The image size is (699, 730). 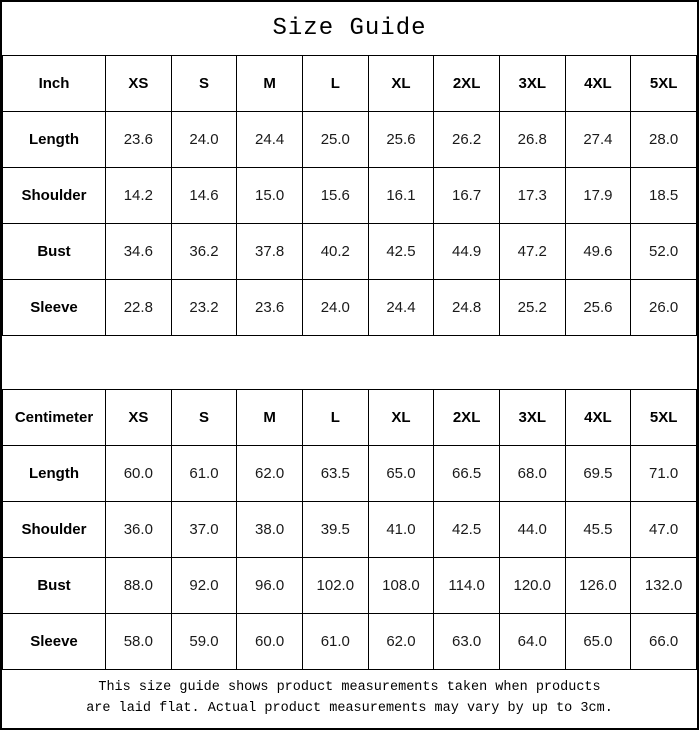 What do you see at coordinates (401, 195) in the screenshot?
I see `value-cell: 16.1` at bounding box center [401, 195].